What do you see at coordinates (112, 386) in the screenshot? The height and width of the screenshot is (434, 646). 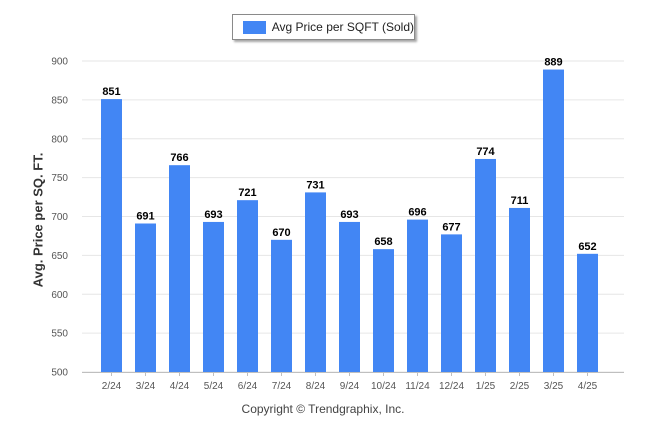 I see `x-tick-label: 2/24` at bounding box center [112, 386].